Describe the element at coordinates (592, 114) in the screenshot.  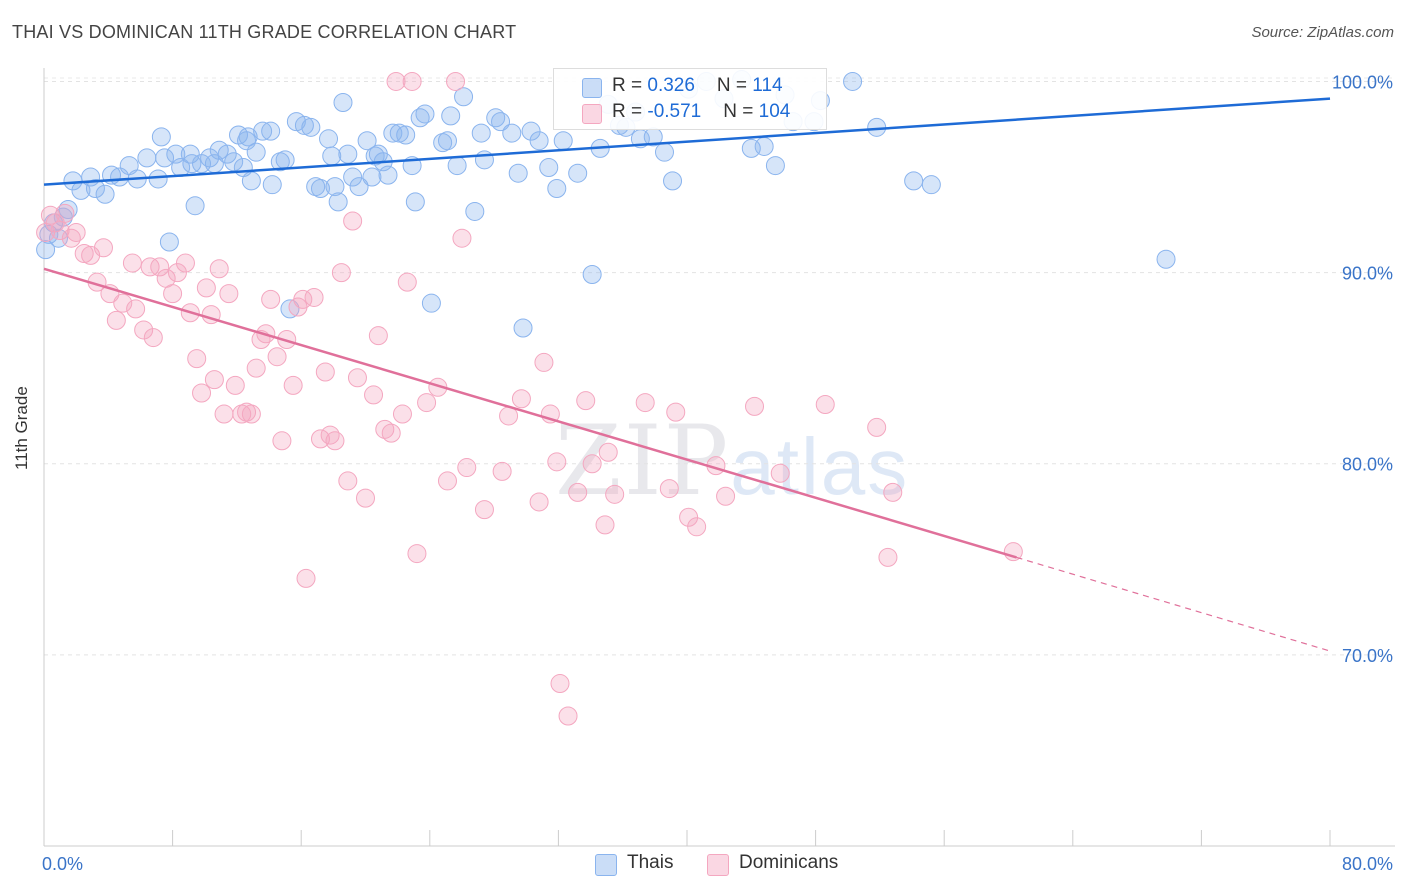
I see `legend-swatch-dominicans` at that location.